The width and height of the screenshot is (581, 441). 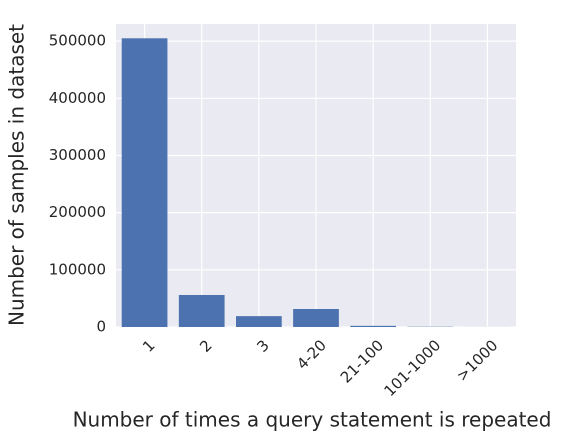 What do you see at coordinates (311, 354) in the screenshot?
I see `x-tick-label: 4-20` at bounding box center [311, 354].